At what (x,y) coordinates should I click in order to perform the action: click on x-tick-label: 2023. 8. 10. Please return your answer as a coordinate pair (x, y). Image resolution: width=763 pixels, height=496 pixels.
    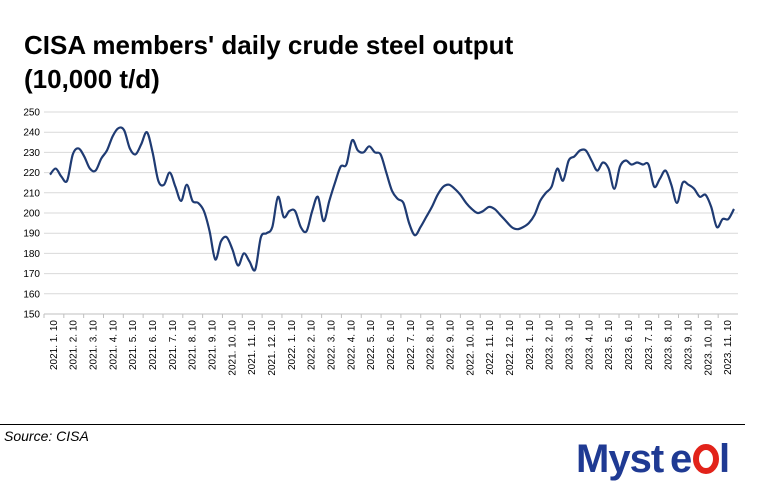
    Looking at the image, I should click on (669, 345).